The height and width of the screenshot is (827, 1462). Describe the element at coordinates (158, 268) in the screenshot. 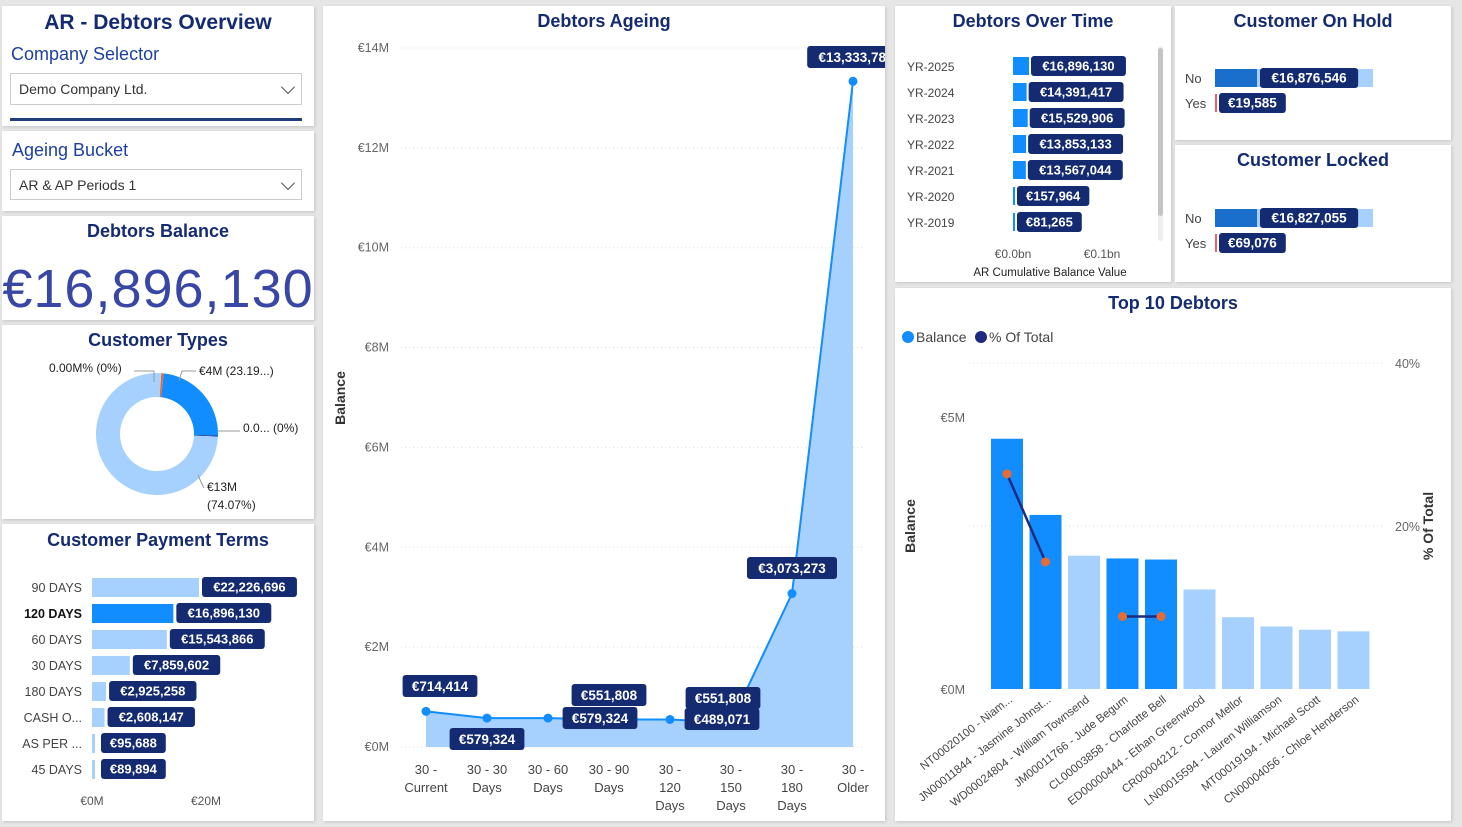

I see `debtors-balance-card: Debtors Balance €16,896,130` at that location.